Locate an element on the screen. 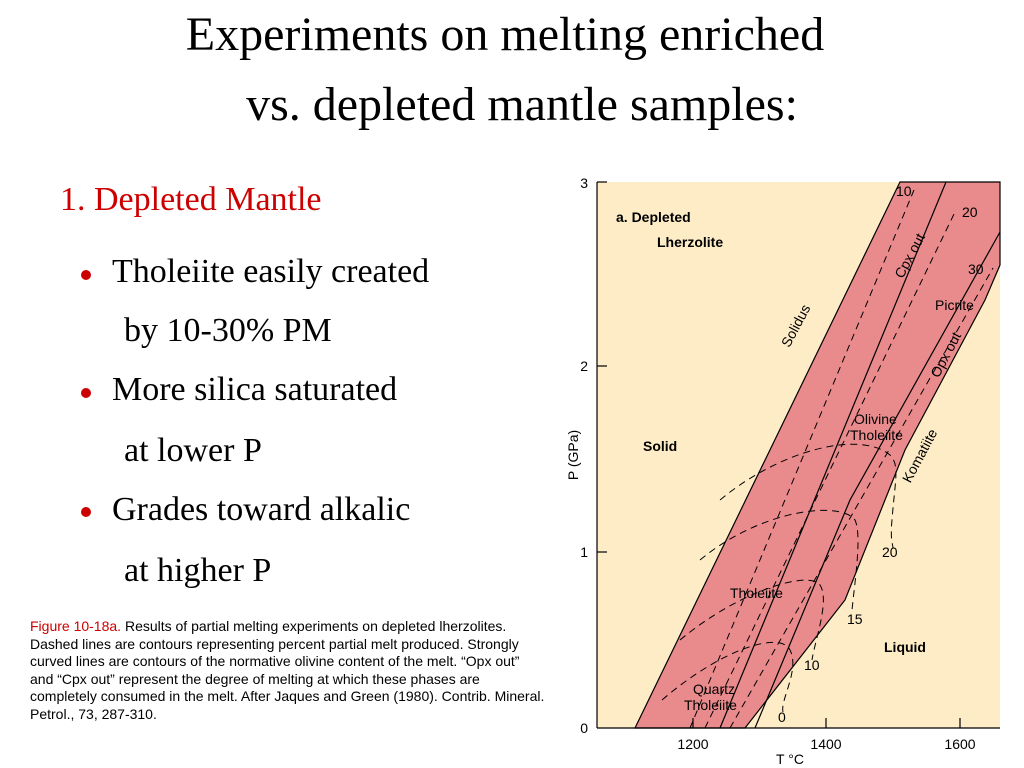 The height and width of the screenshot is (768, 1024). y-tick-label: 1 is located at coordinates (584, 552).